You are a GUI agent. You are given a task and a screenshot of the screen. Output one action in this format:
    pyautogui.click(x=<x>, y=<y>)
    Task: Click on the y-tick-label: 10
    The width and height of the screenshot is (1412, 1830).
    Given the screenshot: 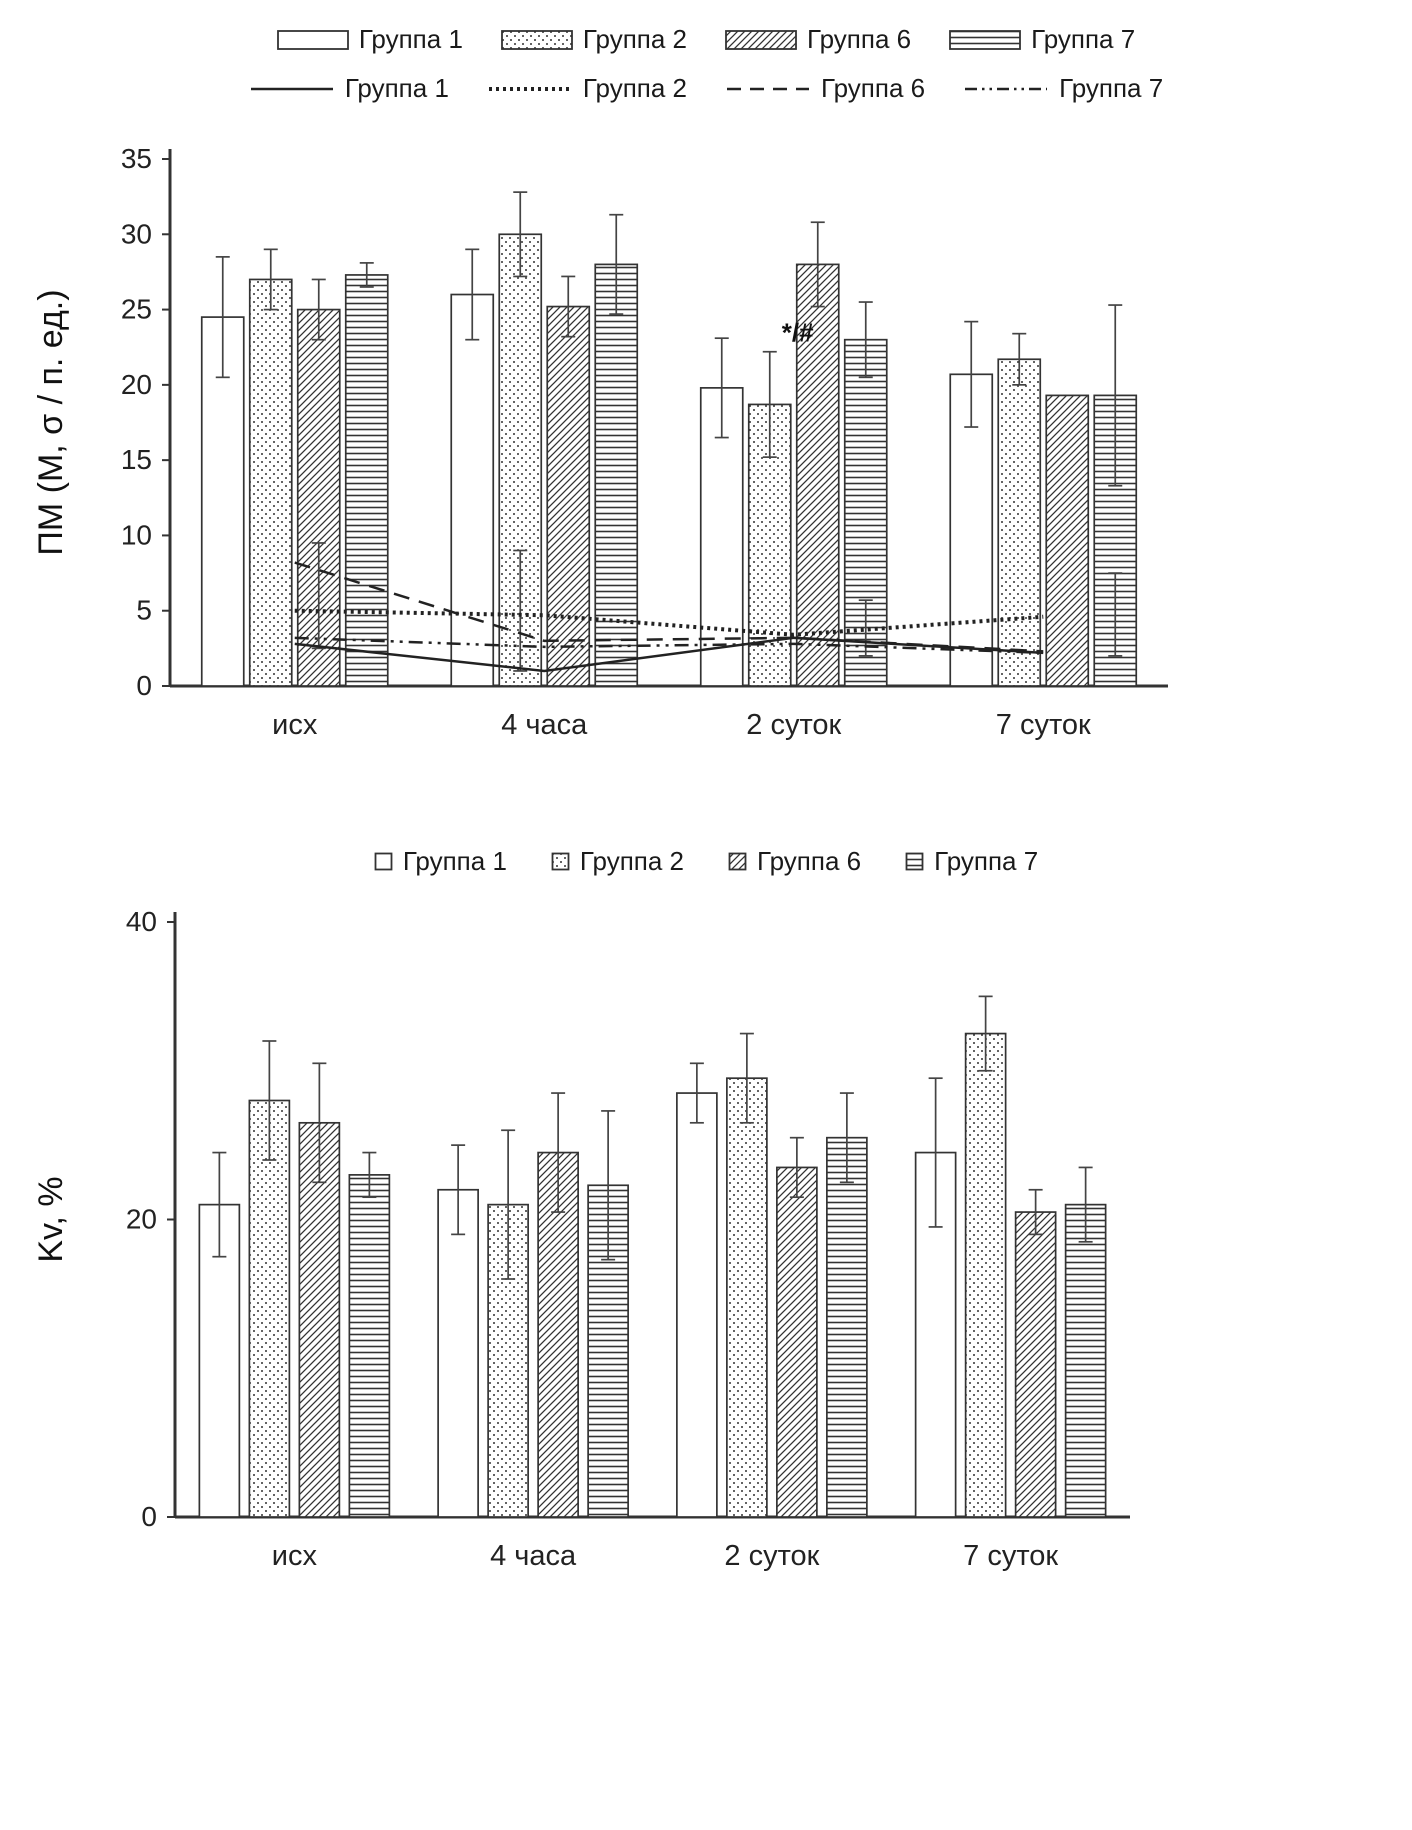 What is the action you would take?
    pyautogui.click(x=136, y=534)
    